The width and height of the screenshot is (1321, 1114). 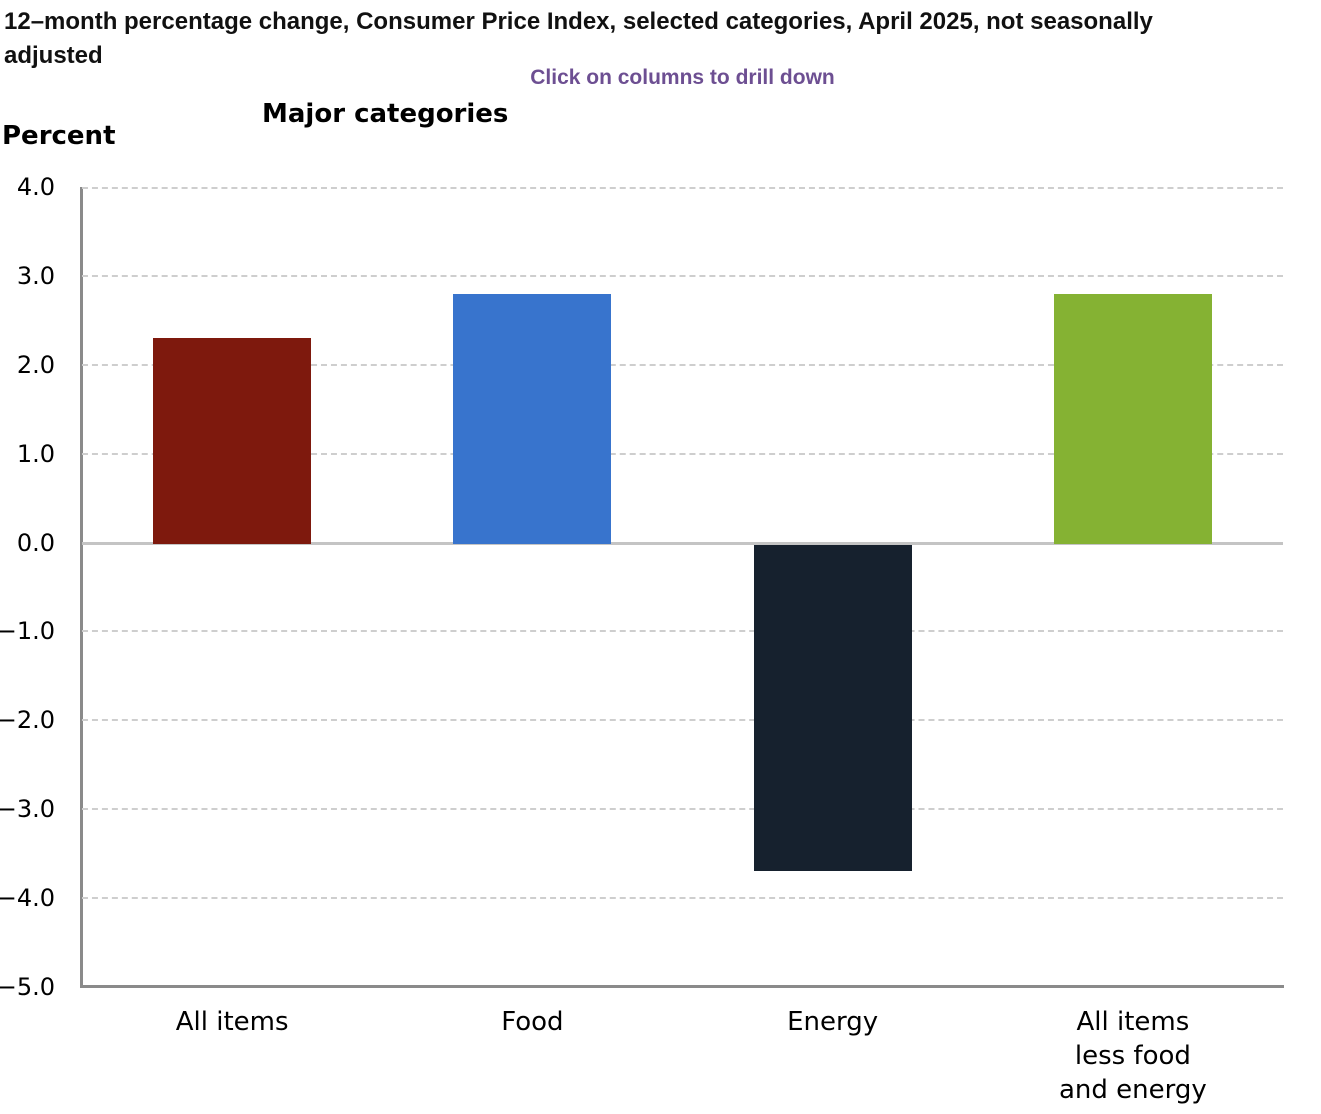 What do you see at coordinates (27, 631) in the screenshot?
I see `y-tick-label: −1.0` at bounding box center [27, 631].